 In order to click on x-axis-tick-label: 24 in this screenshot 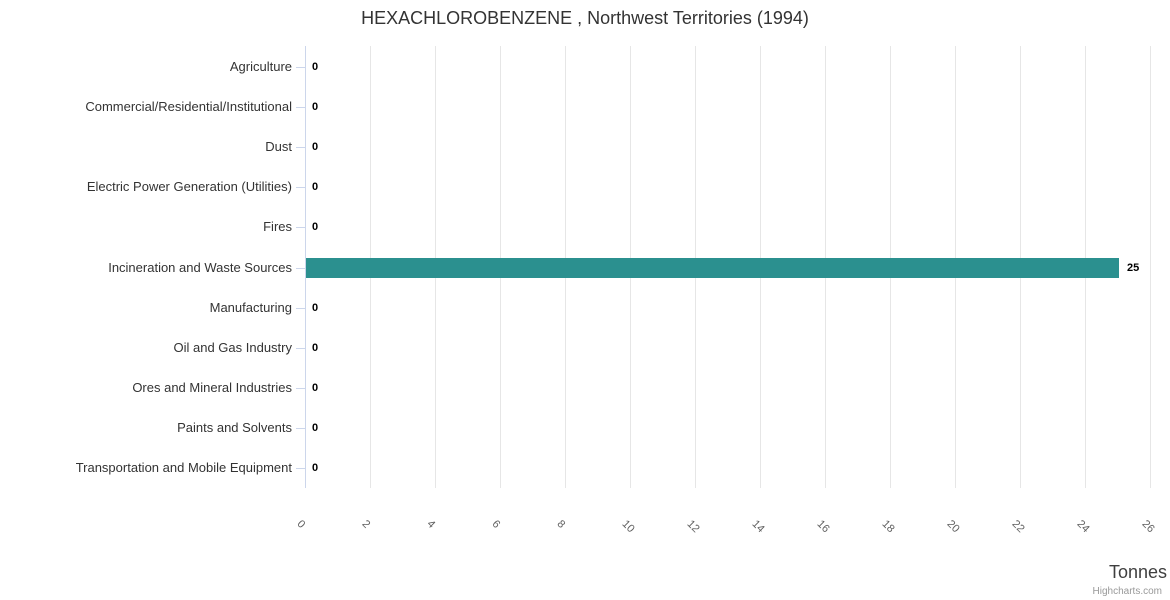, I will do `click(1083, 527)`.